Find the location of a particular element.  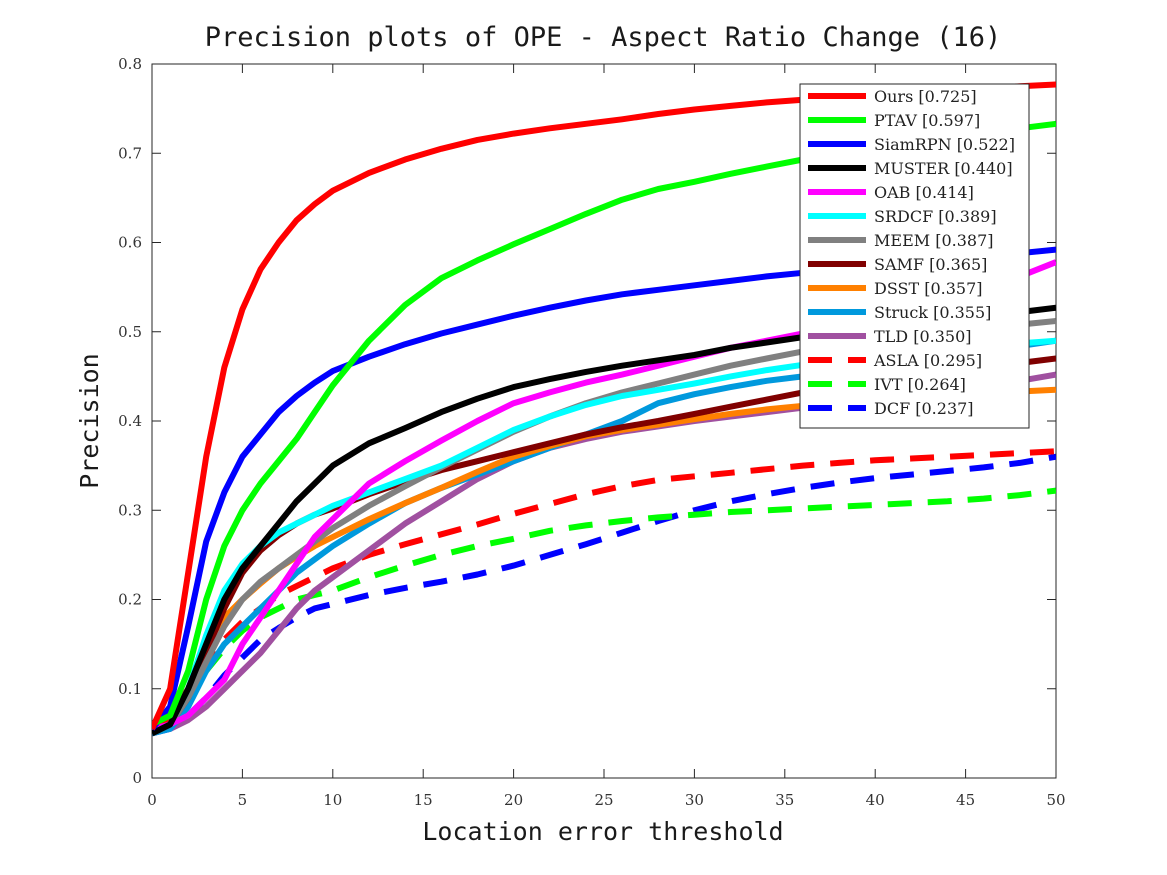

x-tick-label: 15 is located at coordinates (423, 800).